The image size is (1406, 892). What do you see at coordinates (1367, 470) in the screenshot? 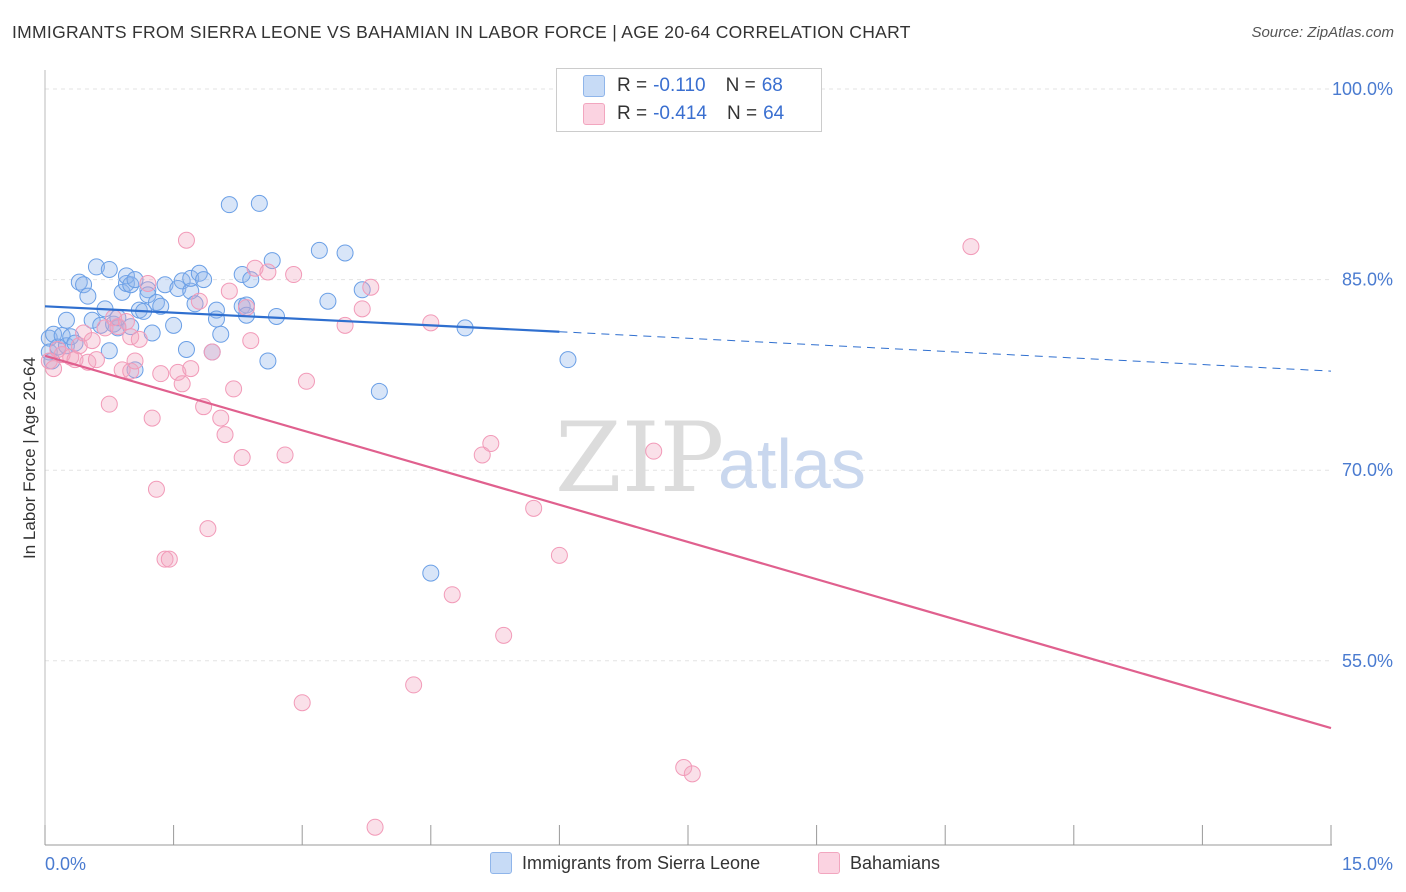
I see `y-tick-label: 70.0%` at bounding box center [1367, 470].